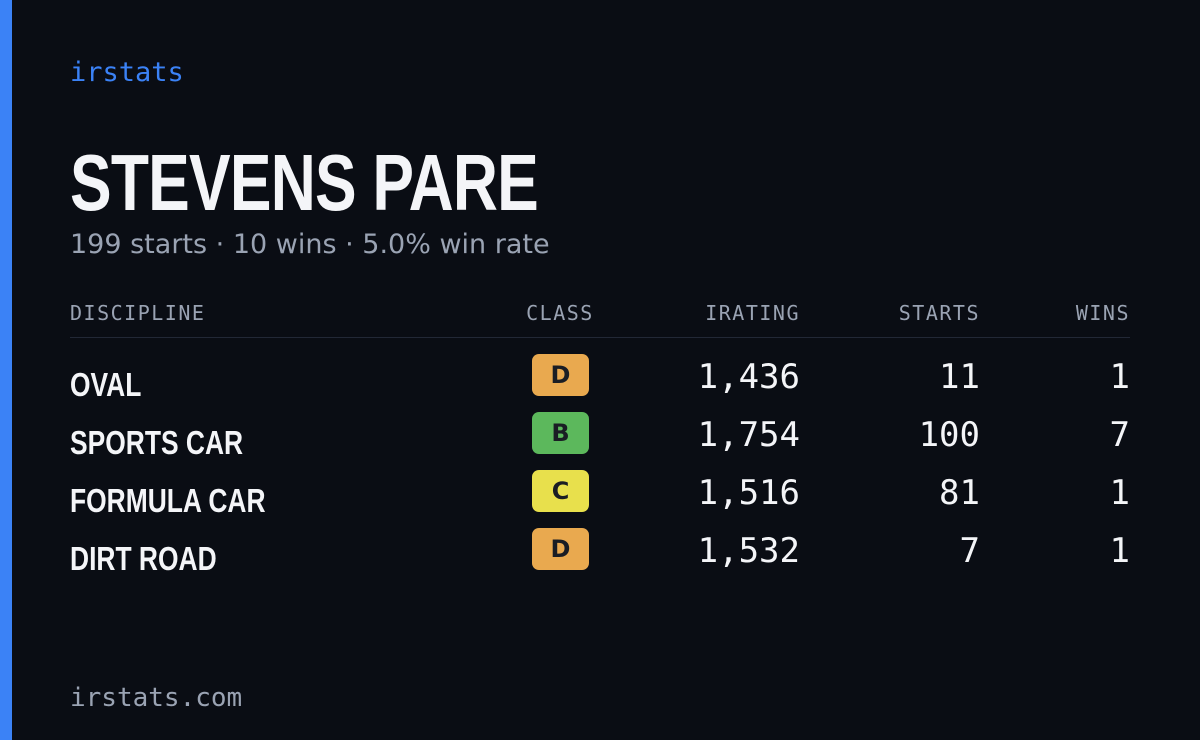 The image size is (1200, 740). Describe the element at coordinates (1102, 313) in the screenshot. I see `column-header: WINS` at that location.